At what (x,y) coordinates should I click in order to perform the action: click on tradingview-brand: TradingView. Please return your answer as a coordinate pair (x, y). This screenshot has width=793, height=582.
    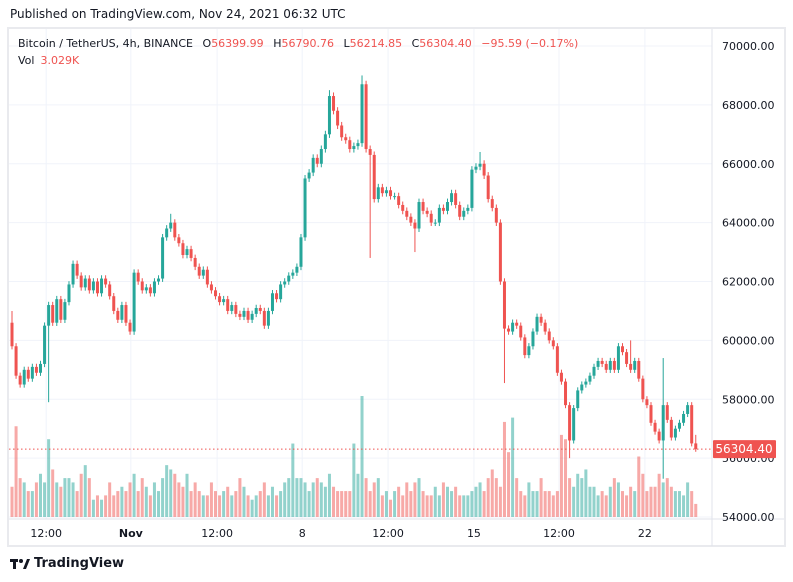
    Looking at the image, I should click on (79, 563).